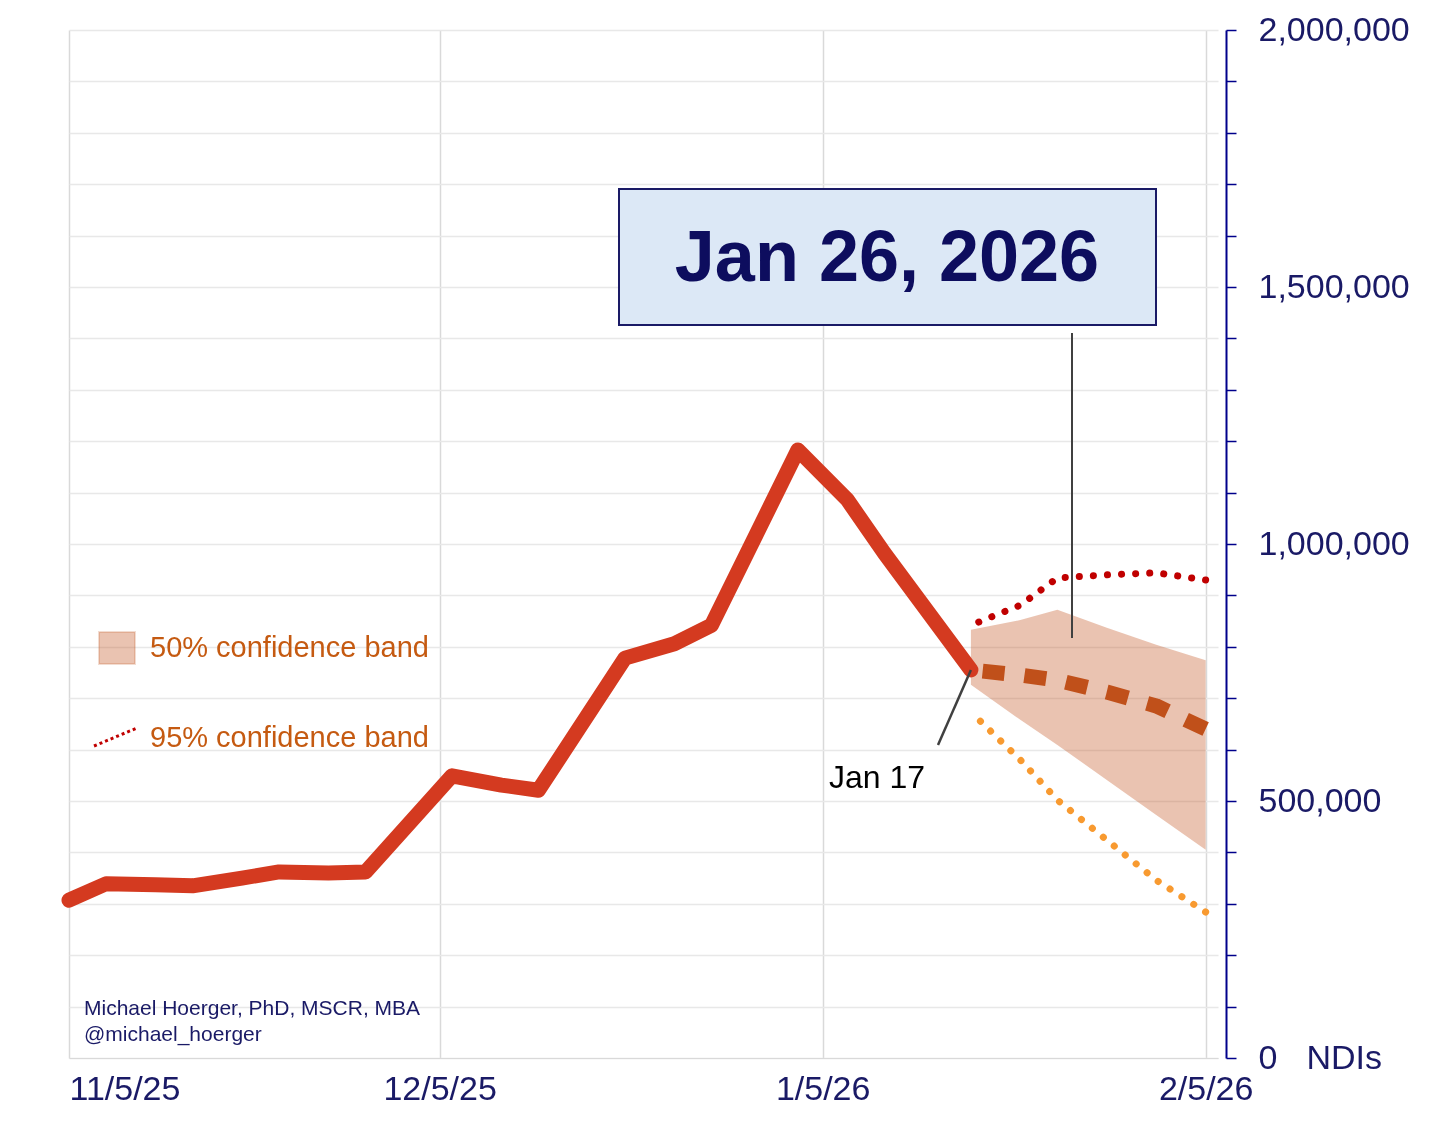 Image resolution: width=1450 pixels, height=1123 pixels. Describe the element at coordinates (289, 737) in the screenshot. I see `legend-label: 95% confidence band` at that location.